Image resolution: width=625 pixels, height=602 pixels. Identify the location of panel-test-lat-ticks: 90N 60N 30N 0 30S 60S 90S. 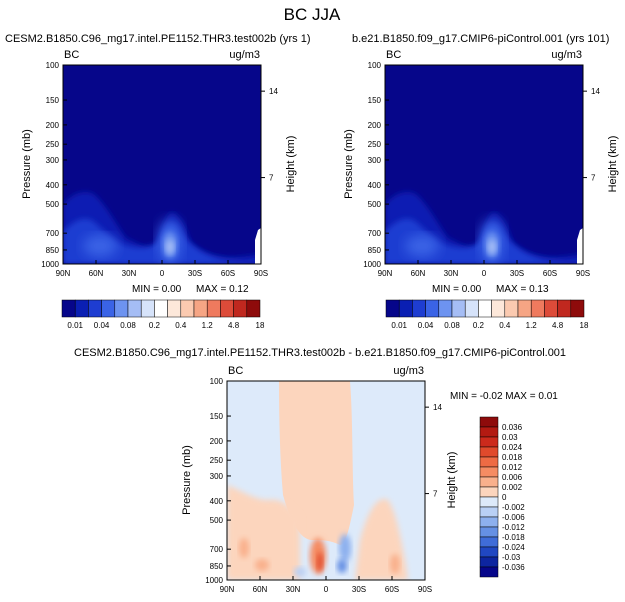
(162, 269).